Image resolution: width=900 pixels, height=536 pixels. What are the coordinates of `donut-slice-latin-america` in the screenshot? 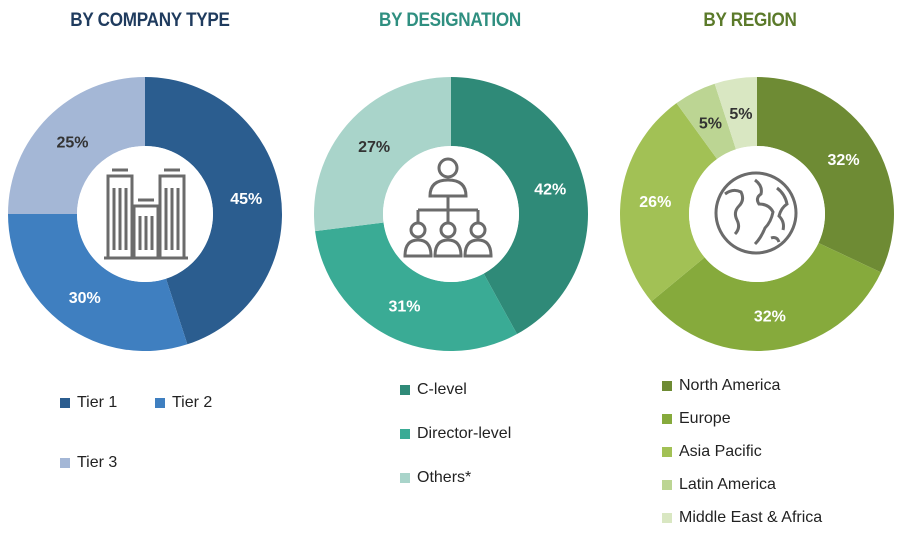 It's located at (706, 121).